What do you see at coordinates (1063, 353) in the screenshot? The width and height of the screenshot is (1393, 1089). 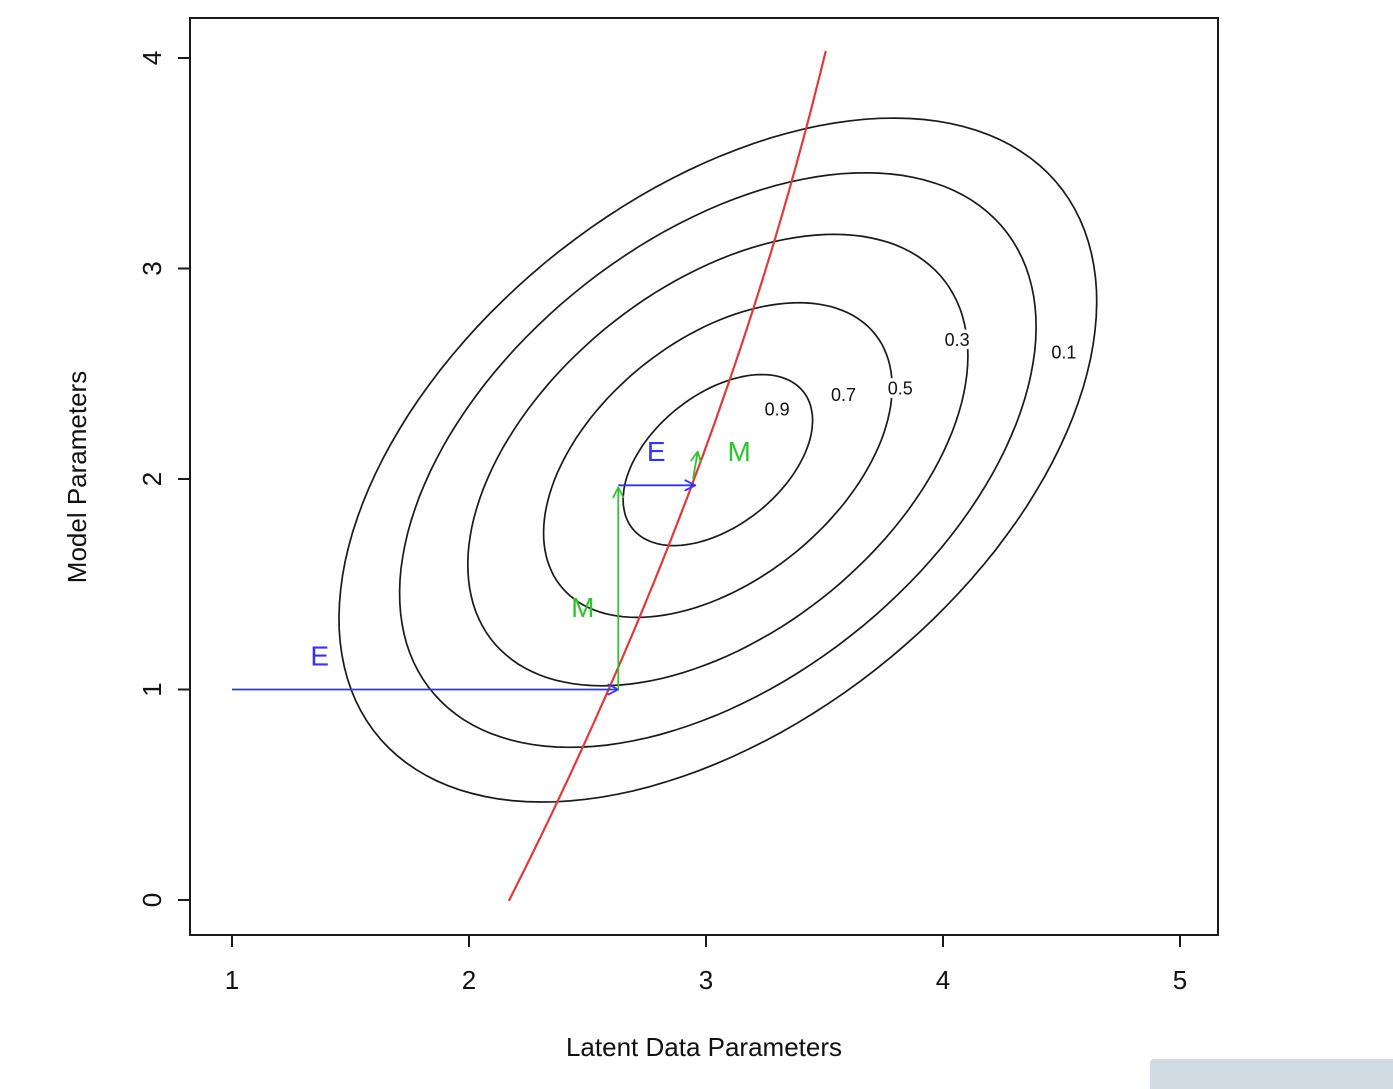 I see `contour-label-0.1: 0.1` at bounding box center [1063, 353].